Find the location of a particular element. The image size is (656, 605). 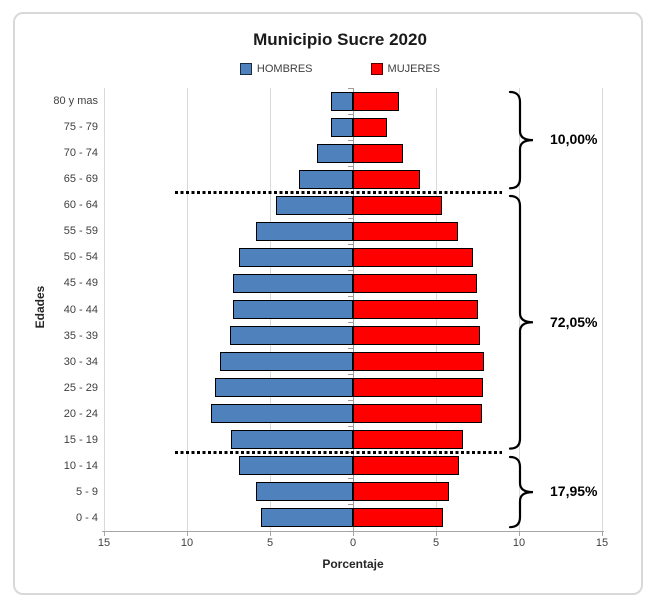

y-axis-label: 75 - 79 is located at coordinates (80, 127).